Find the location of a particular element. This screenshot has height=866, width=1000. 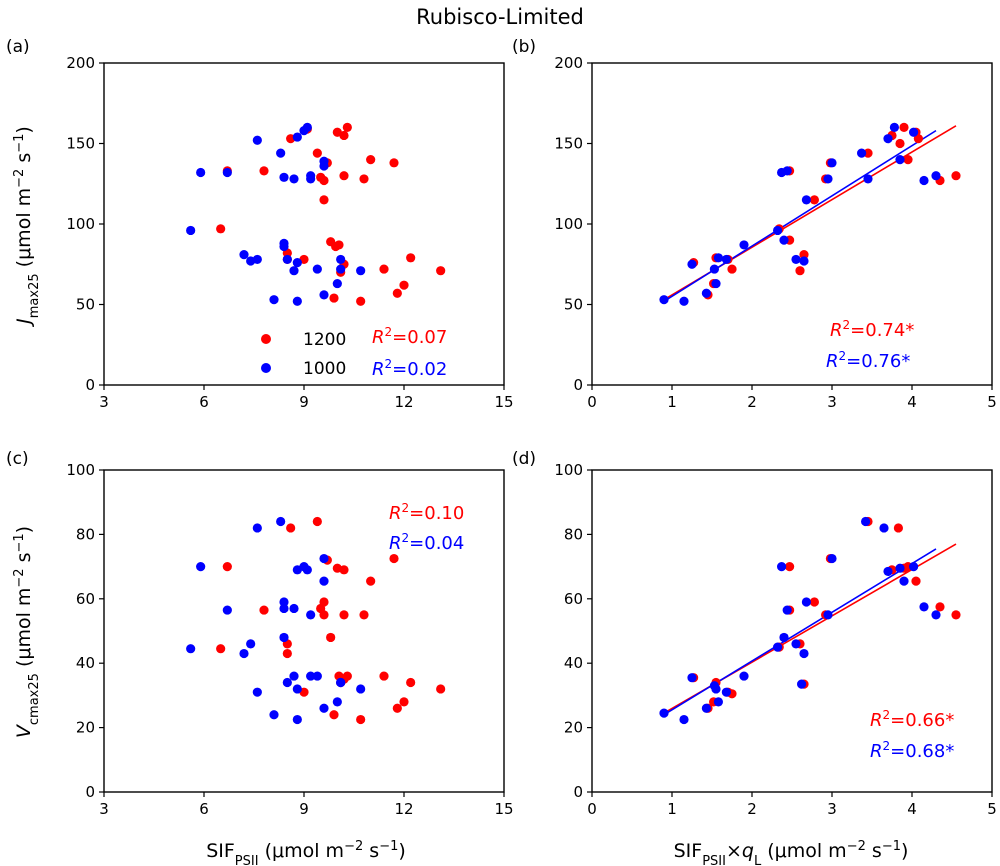

y-tick-label: 60 is located at coordinates (573, 599).